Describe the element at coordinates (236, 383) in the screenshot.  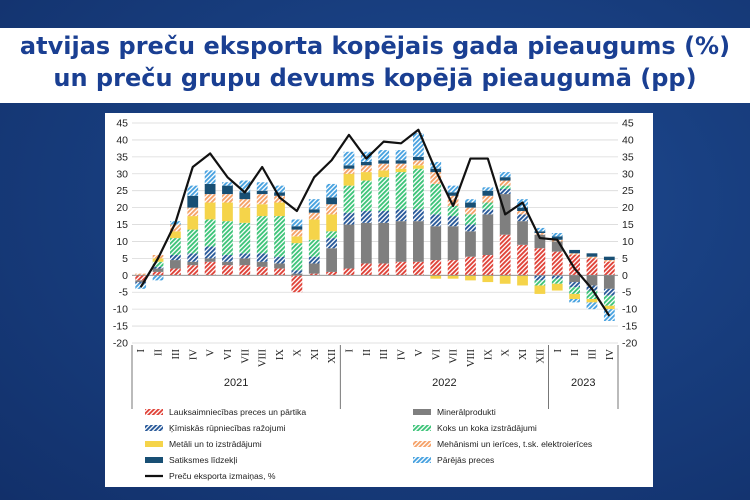
I see `year-label: 2021` at that location.